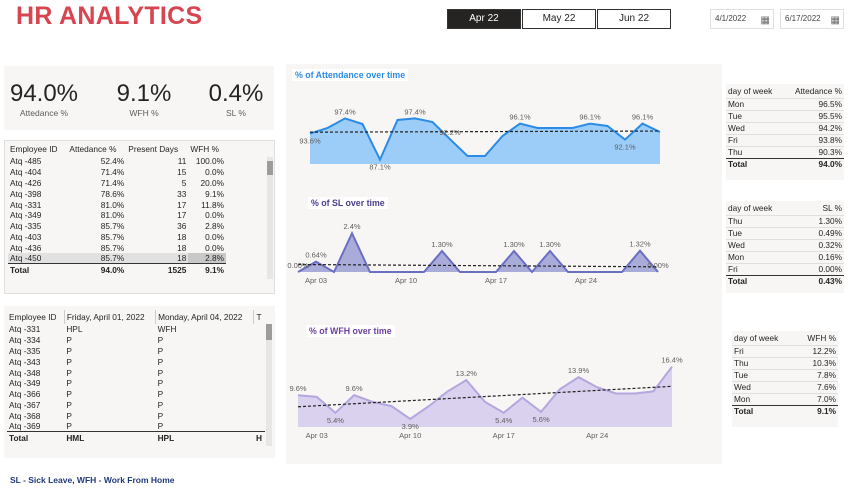  Describe the element at coordinates (136, 351) in the screenshot. I see `table-row: Atq -335 P P` at that location.